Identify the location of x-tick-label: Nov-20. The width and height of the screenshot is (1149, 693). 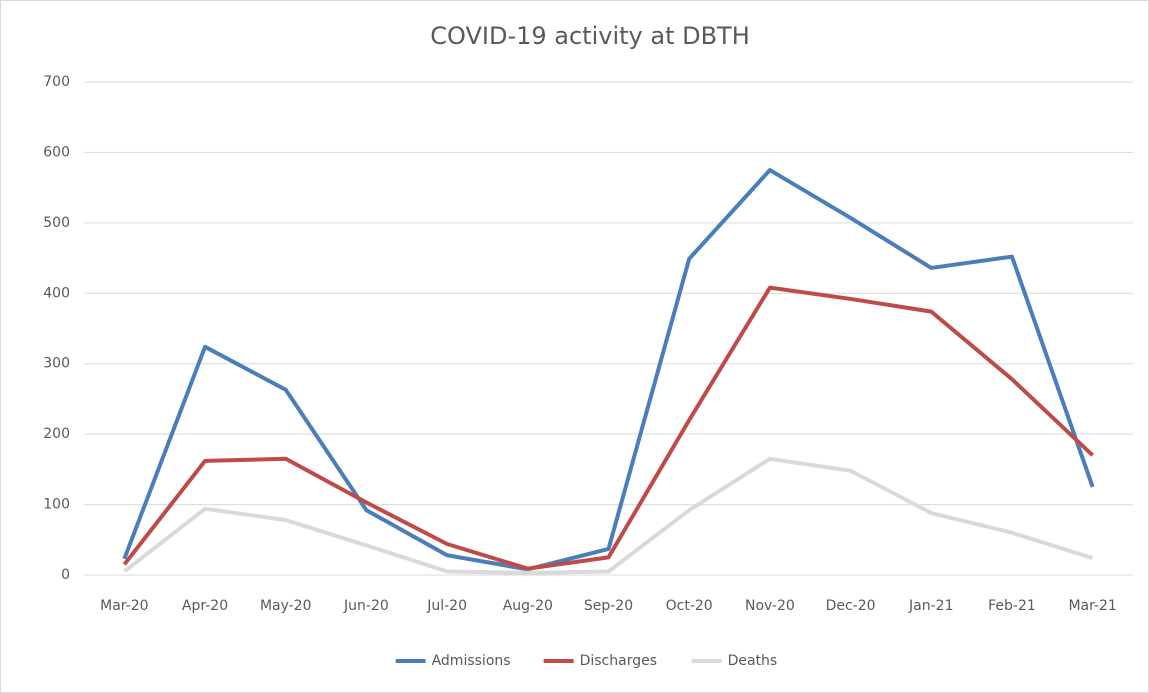
(770, 606).